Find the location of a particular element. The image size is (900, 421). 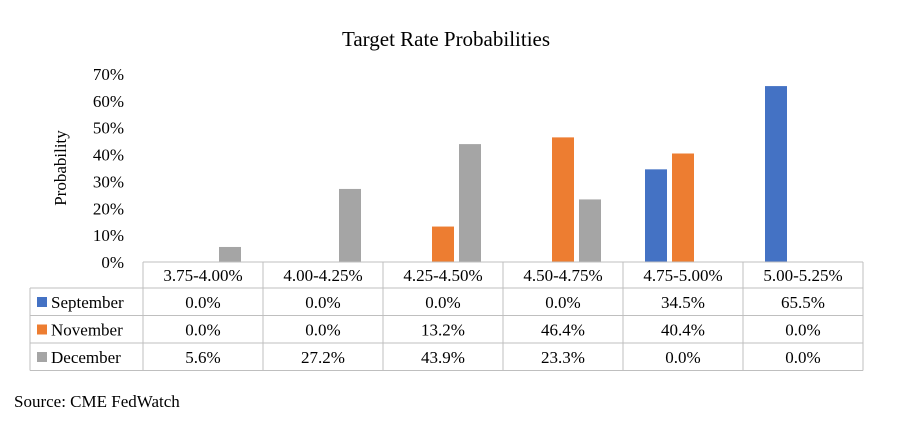

y-tick-label: 60% is located at coordinates (108, 101).